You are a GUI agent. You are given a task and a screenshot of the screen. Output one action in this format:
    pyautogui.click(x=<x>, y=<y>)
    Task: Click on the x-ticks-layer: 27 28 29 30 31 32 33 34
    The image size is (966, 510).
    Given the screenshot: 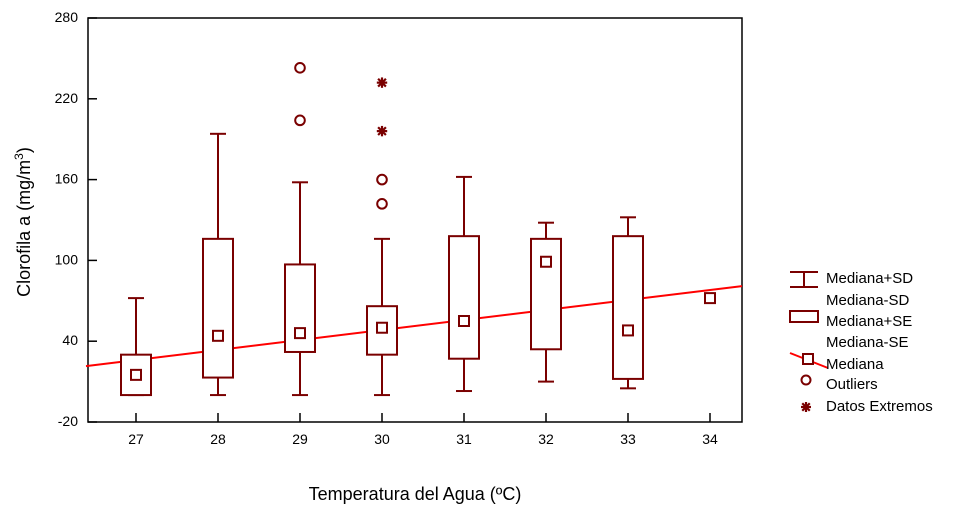 What is the action you would take?
    pyautogui.click(x=423, y=430)
    